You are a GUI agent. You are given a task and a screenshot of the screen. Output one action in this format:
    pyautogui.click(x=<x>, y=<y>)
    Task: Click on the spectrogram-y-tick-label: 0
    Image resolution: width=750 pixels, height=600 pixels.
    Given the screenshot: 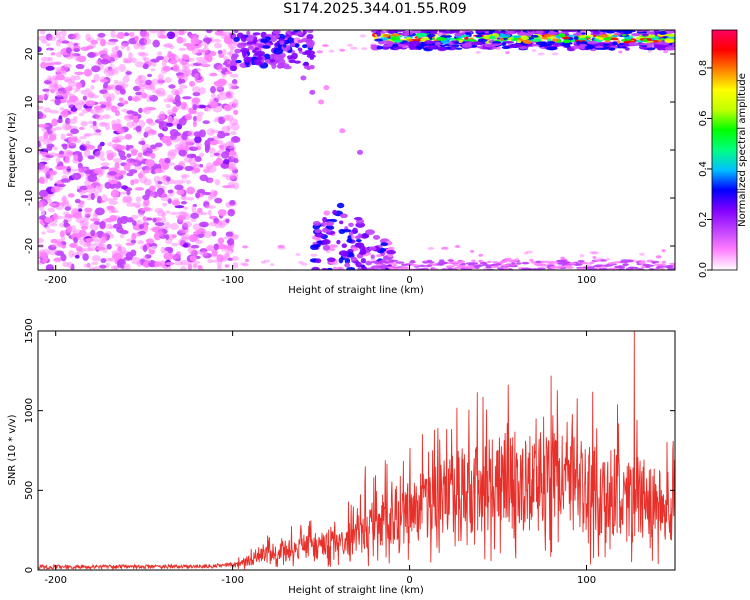 What is the action you would take?
    pyautogui.click(x=29, y=150)
    